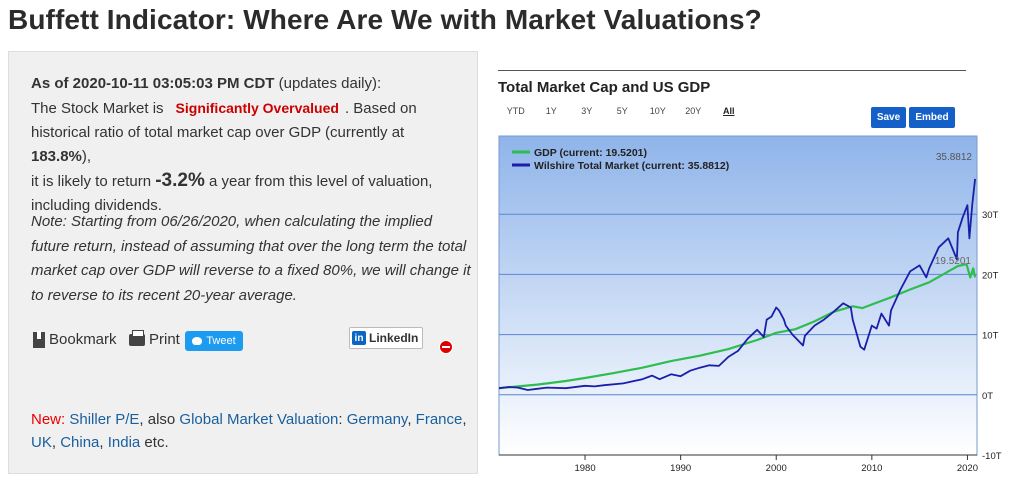 Image resolution: width=1024 pixels, height=492 pixels. What do you see at coordinates (164, 339) in the screenshot?
I see `print-label: Print` at bounding box center [164, 339].